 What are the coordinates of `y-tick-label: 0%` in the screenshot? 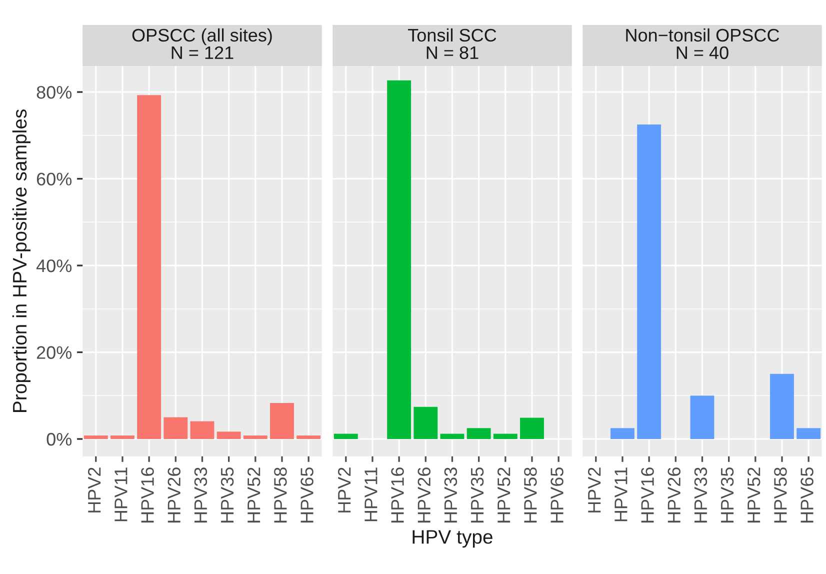 It's located at (59, 439).